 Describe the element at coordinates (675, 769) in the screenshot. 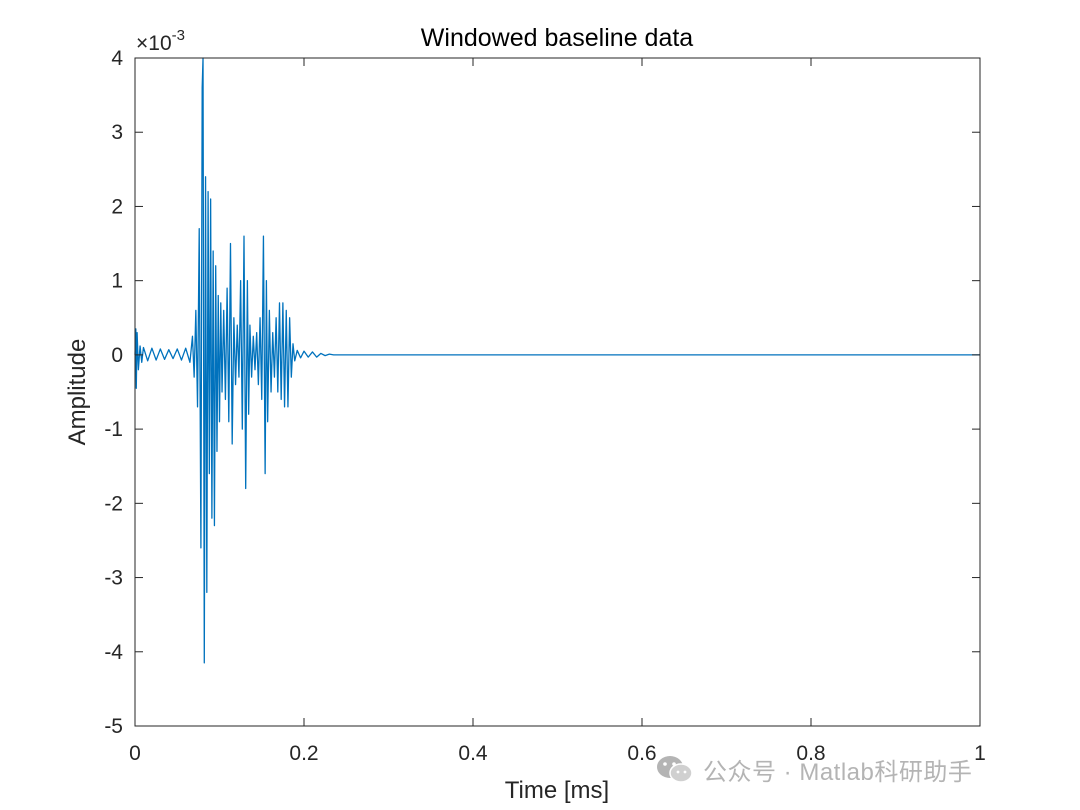

I see `wechat-icon` at that location.